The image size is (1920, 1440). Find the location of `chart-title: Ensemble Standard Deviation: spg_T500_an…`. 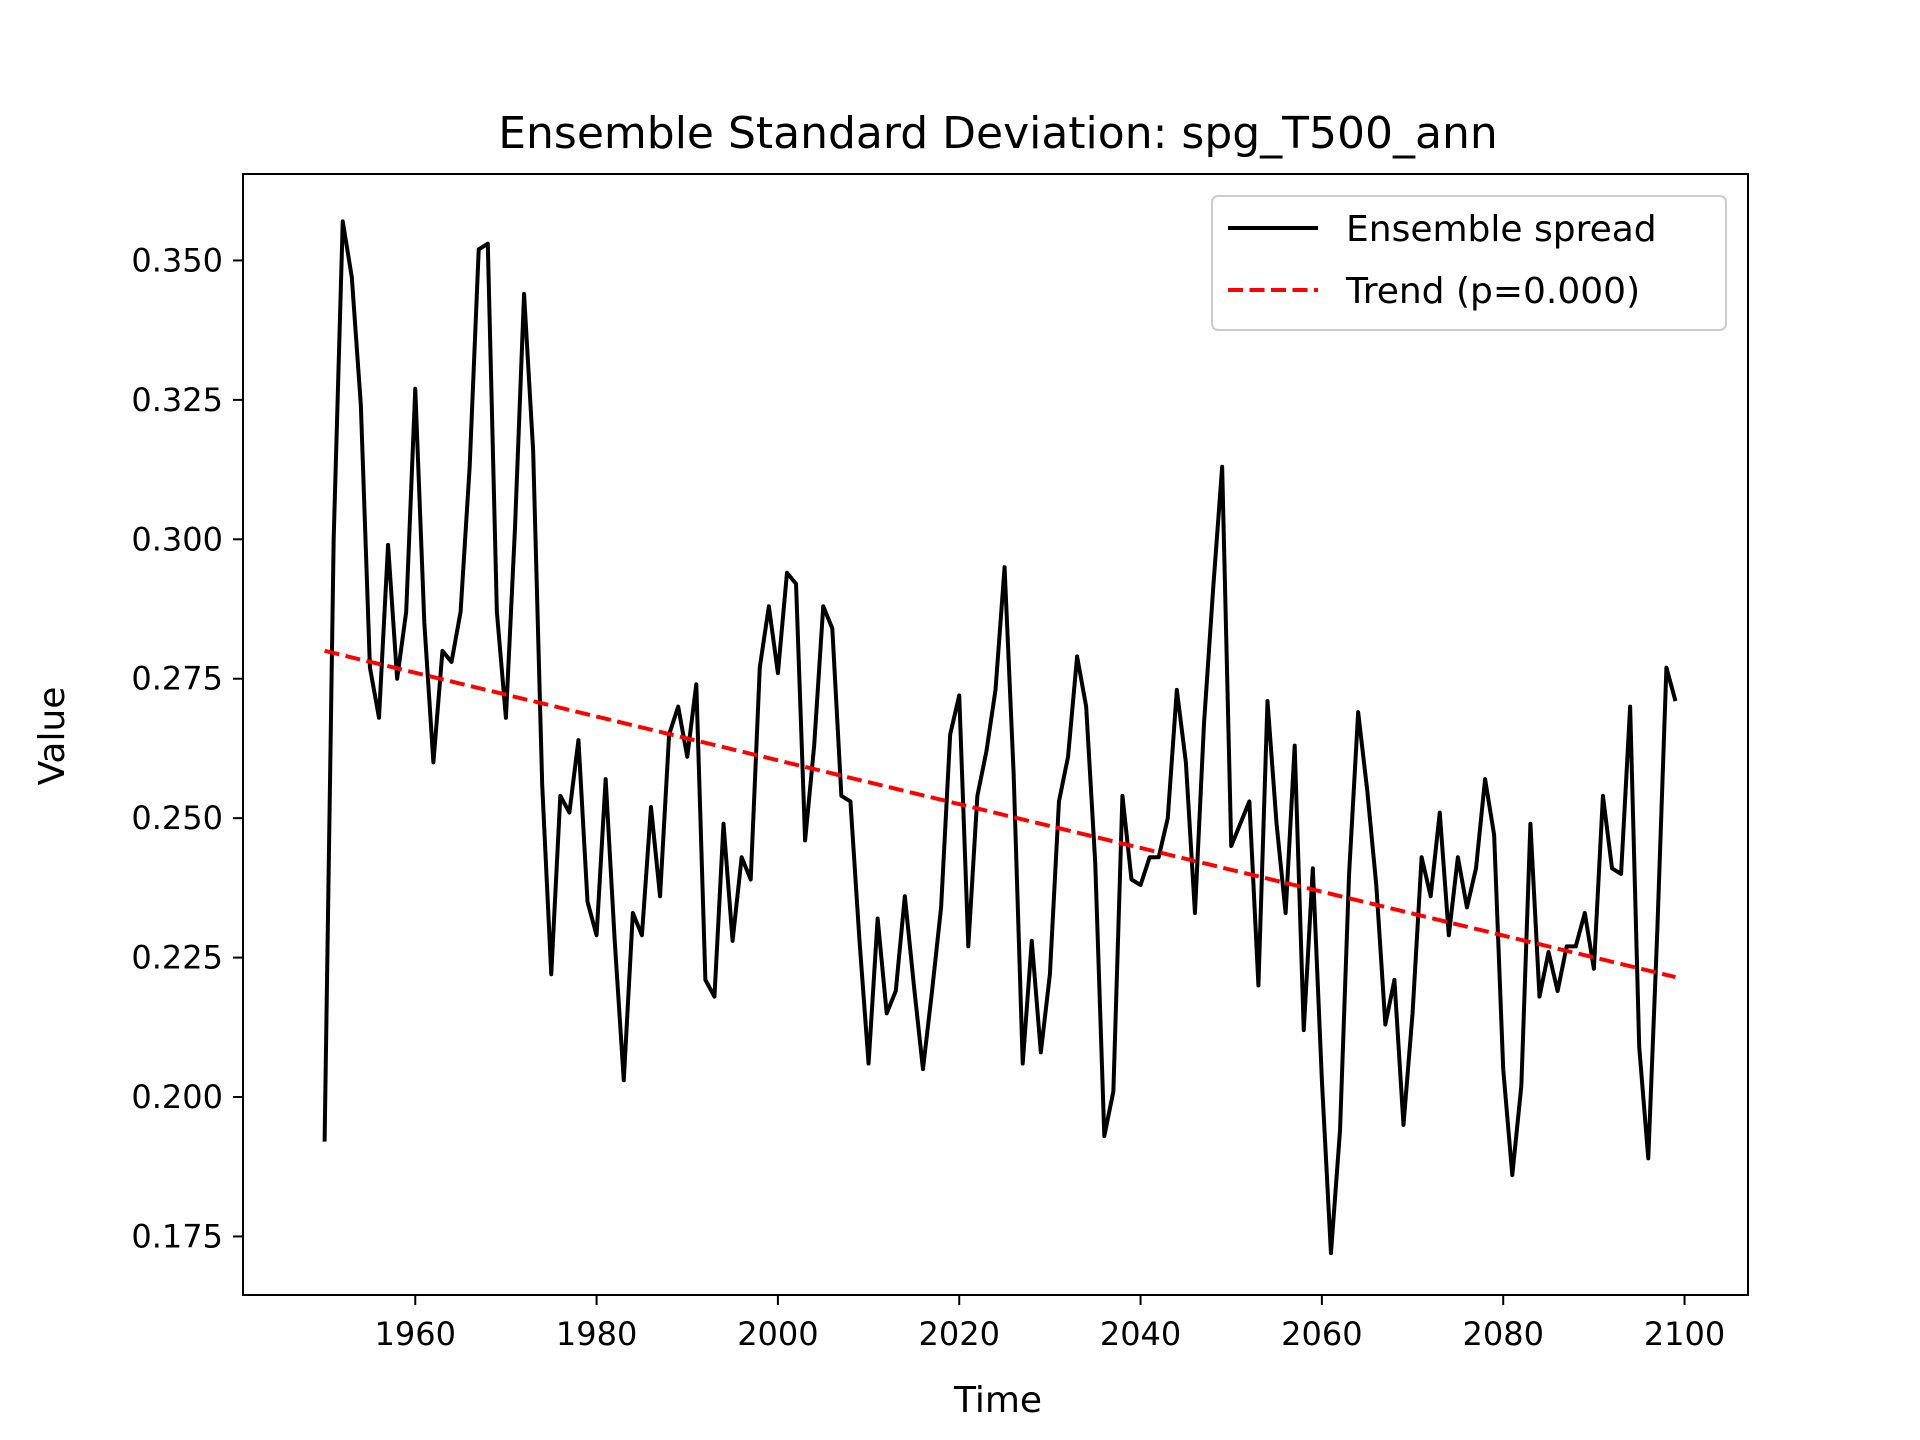

chart-title: Ensemble Standard Deviation: spg_T500_an… is located at coordinates (998, 133).